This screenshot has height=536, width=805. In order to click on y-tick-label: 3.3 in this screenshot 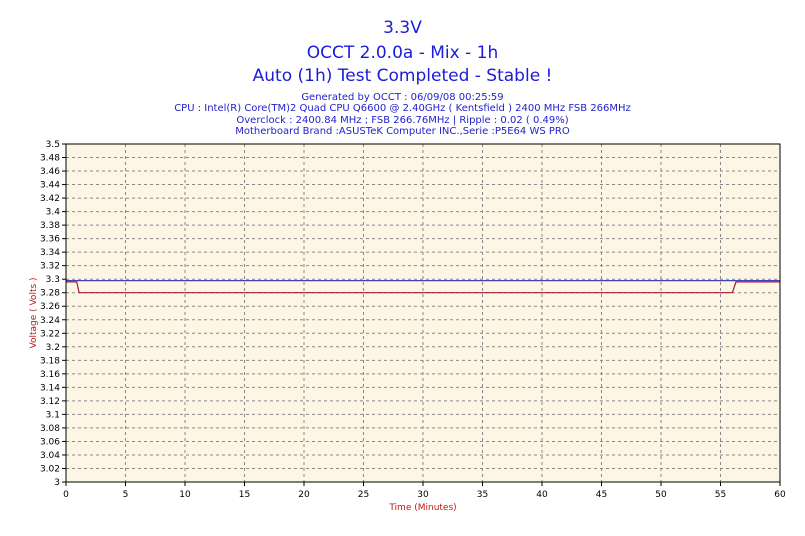, I will do `click(53, 280)`.